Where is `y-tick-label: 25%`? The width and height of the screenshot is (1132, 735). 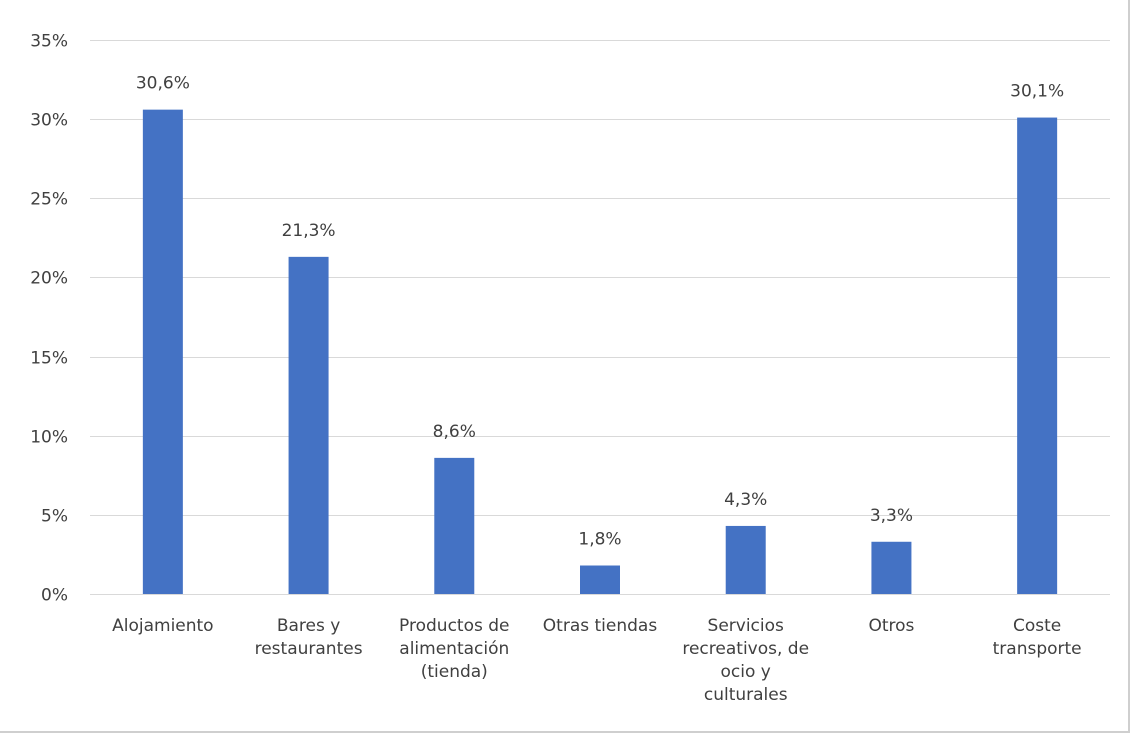
y-tick-label: 25% is located at coordinates (49, 200).